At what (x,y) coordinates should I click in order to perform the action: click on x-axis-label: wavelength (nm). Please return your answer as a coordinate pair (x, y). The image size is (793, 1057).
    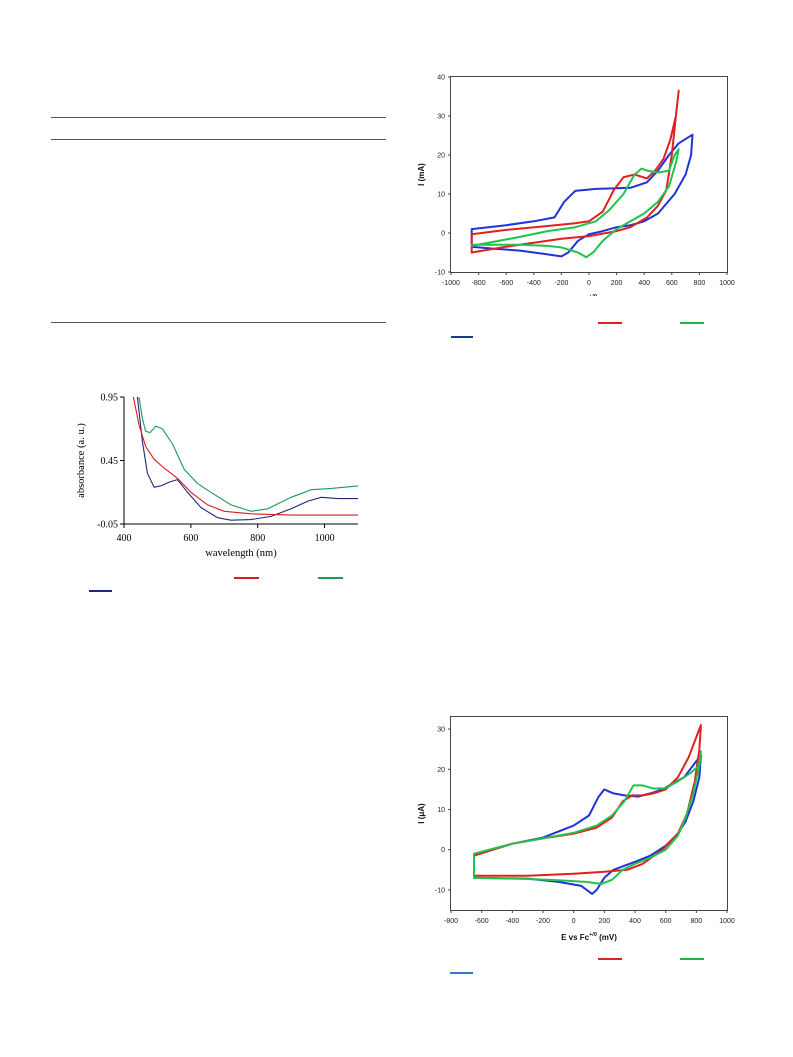
    Looking at the image, I should click on (241, 553).